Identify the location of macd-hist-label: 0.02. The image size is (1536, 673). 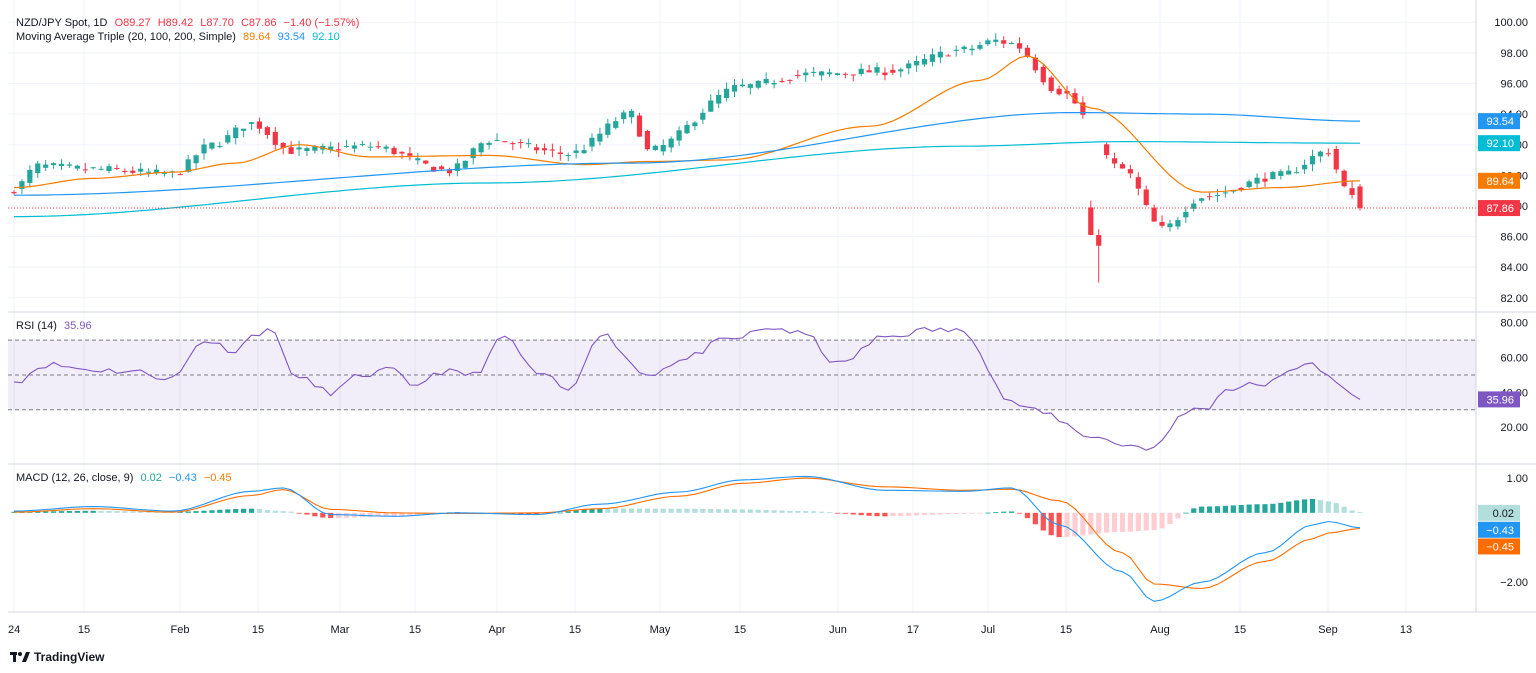
(1499, 512).